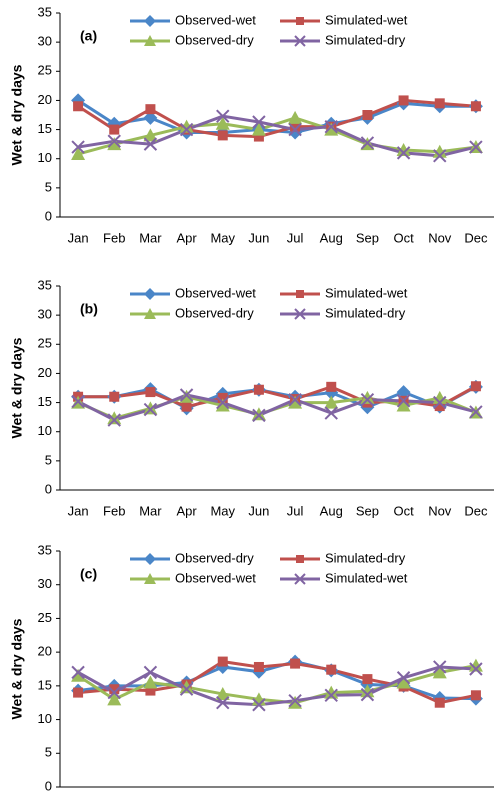 The width and height of the screenshot is (496, 792). What do you see at coordinates (214, 312) in the screenshot?
I see `legend-label: Observed-dry` at bounding box center [214, 312].